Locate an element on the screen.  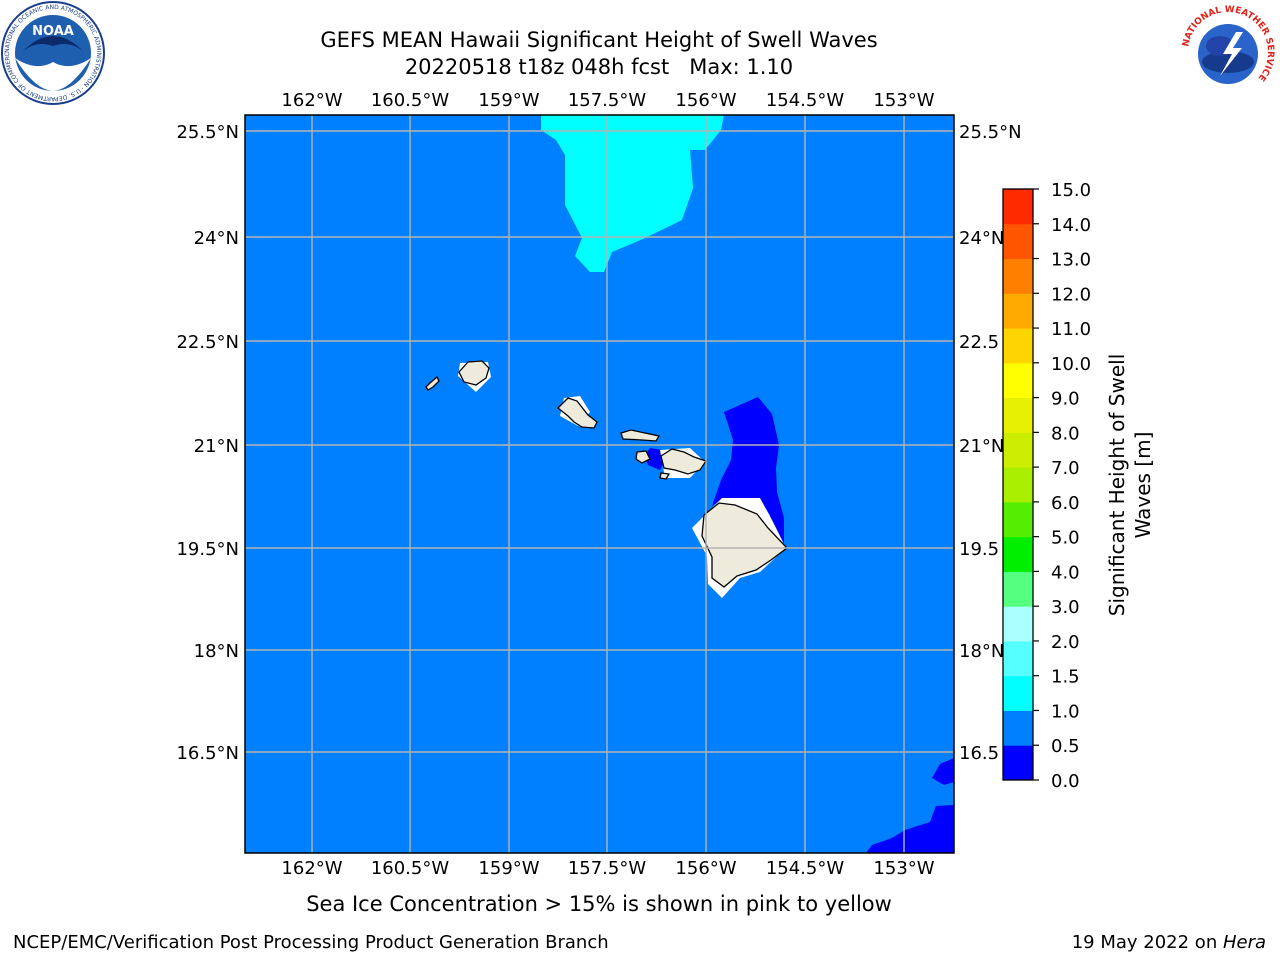
colorbar-label-line2: Waves [m] is located at coordinates (1143, 485).